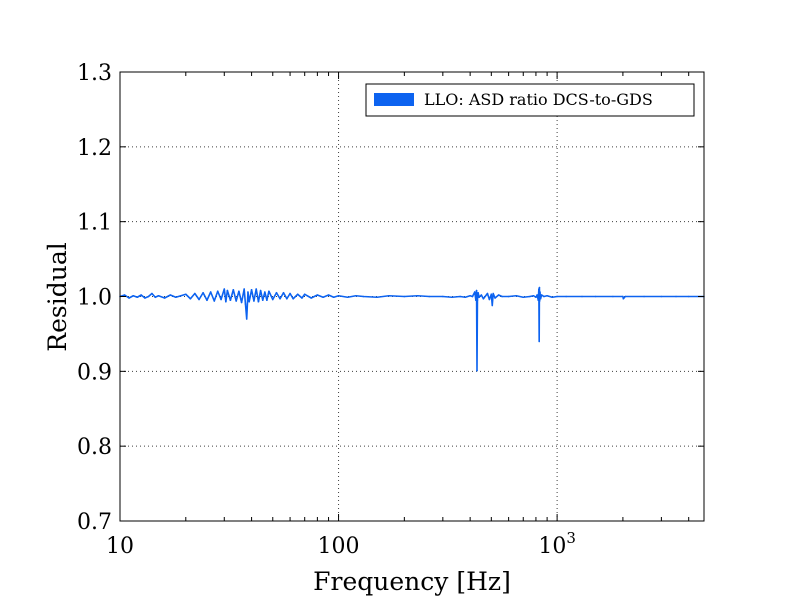 This screenshot has width=800, height=600. What do you see at coordinates (538, 99) in the screenshot?
I see `legend-label: LLO: ASD ratio DCS-to-GDS` at bounding box center [538, 99].